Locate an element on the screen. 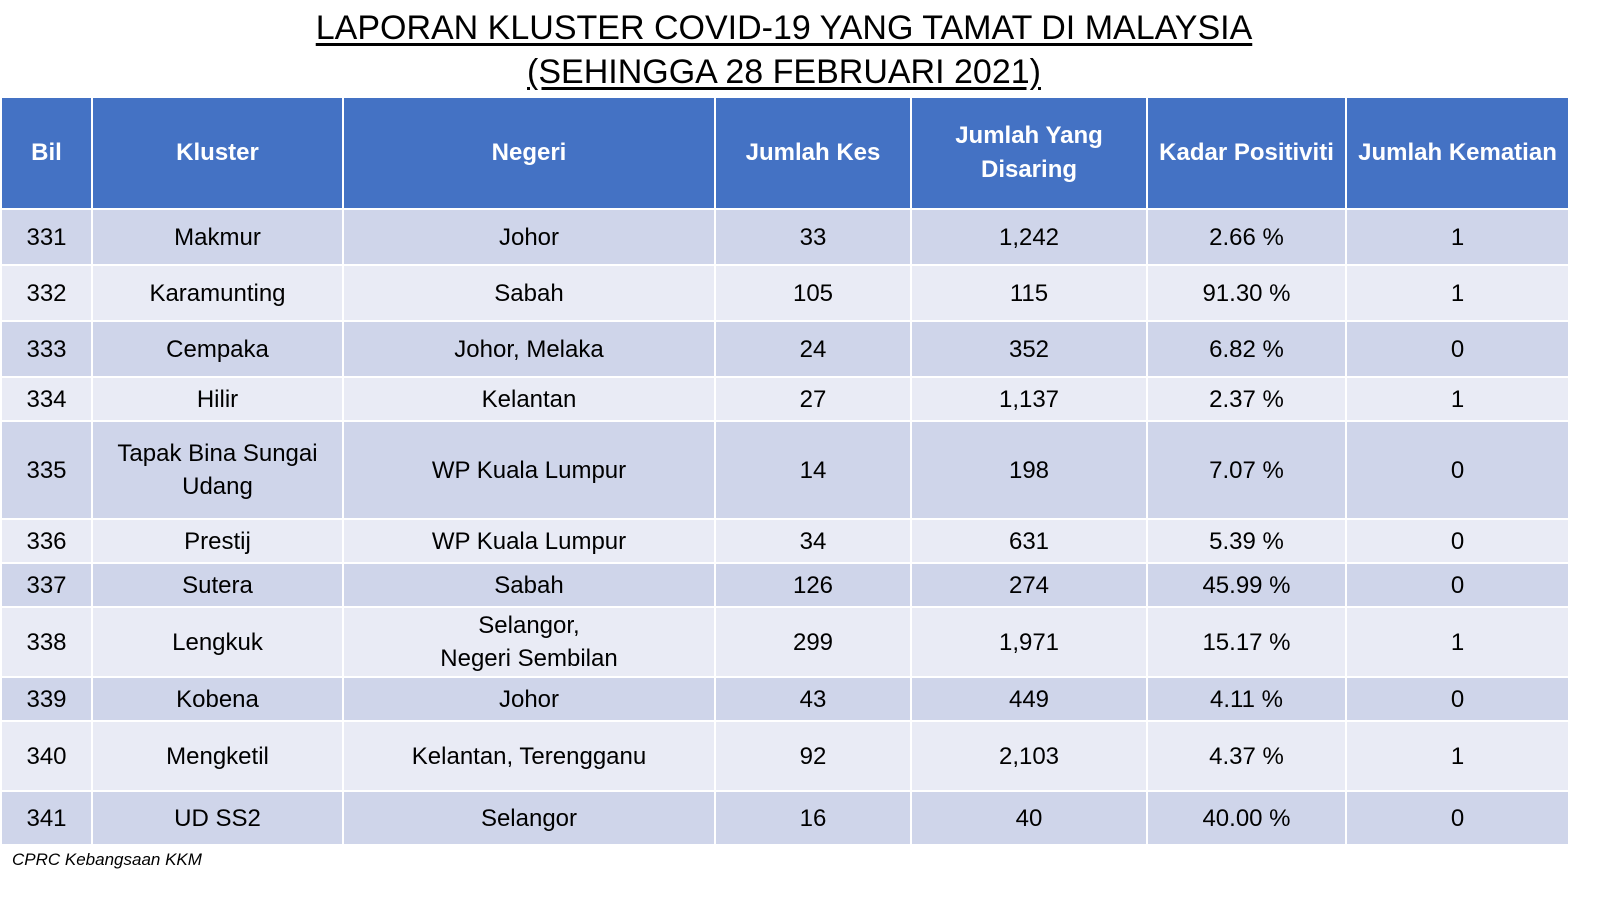  cell-jumlah-disaring: 449 is located at coordinates (1029, 699).